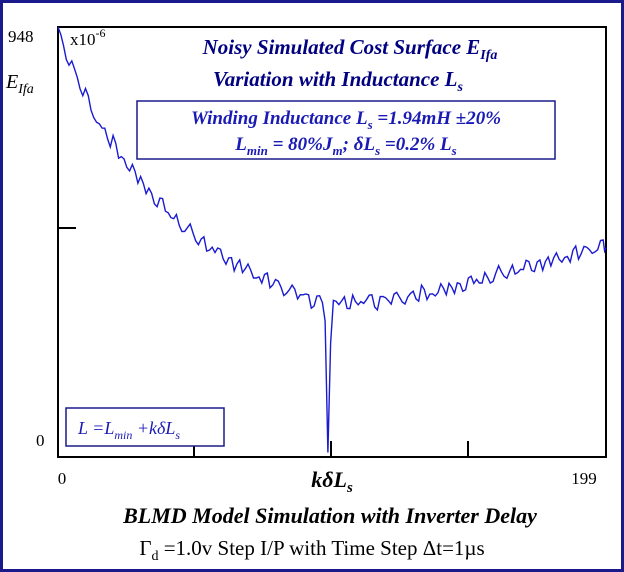 This screenshot has width=624, height=572. What do you see at coordinates (128, 430) in the screenshot?
I see `legend-formula: L =Lmin +kδLs` at bounding box center [128, 430].